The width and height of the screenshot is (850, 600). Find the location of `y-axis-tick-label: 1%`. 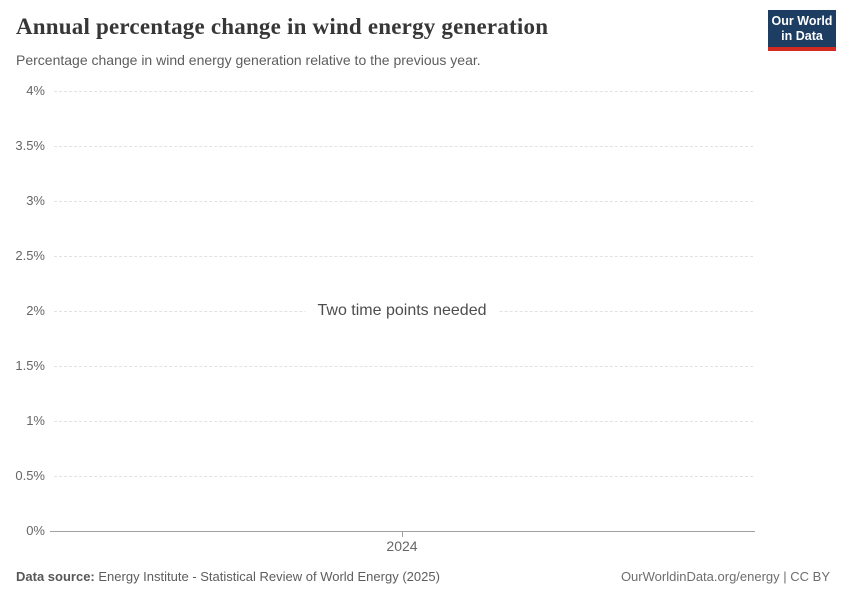

y-axis-tick-label: 1% is located at coordinates (35, 420).